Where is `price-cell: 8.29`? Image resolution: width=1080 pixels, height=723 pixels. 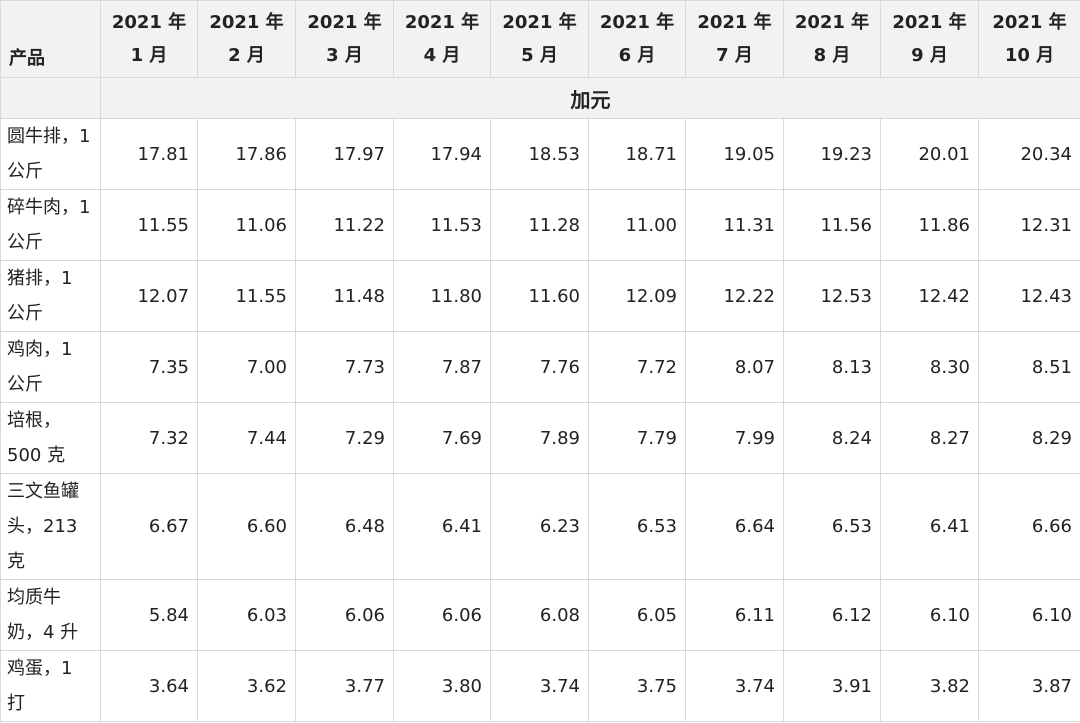 price-cell: 8.29 is located at coordinates (1029, 438).